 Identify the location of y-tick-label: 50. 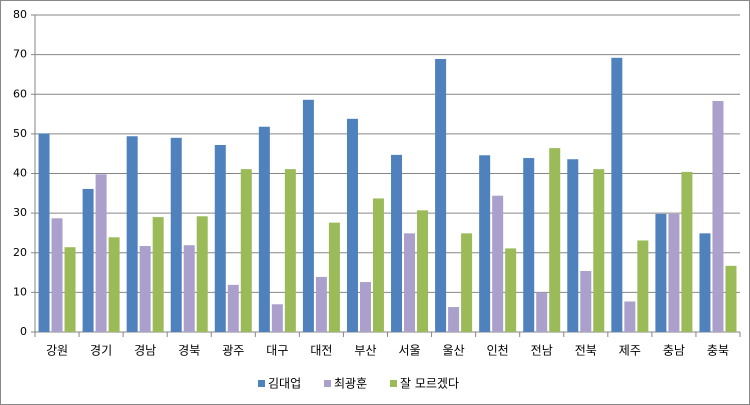
(20, 133).